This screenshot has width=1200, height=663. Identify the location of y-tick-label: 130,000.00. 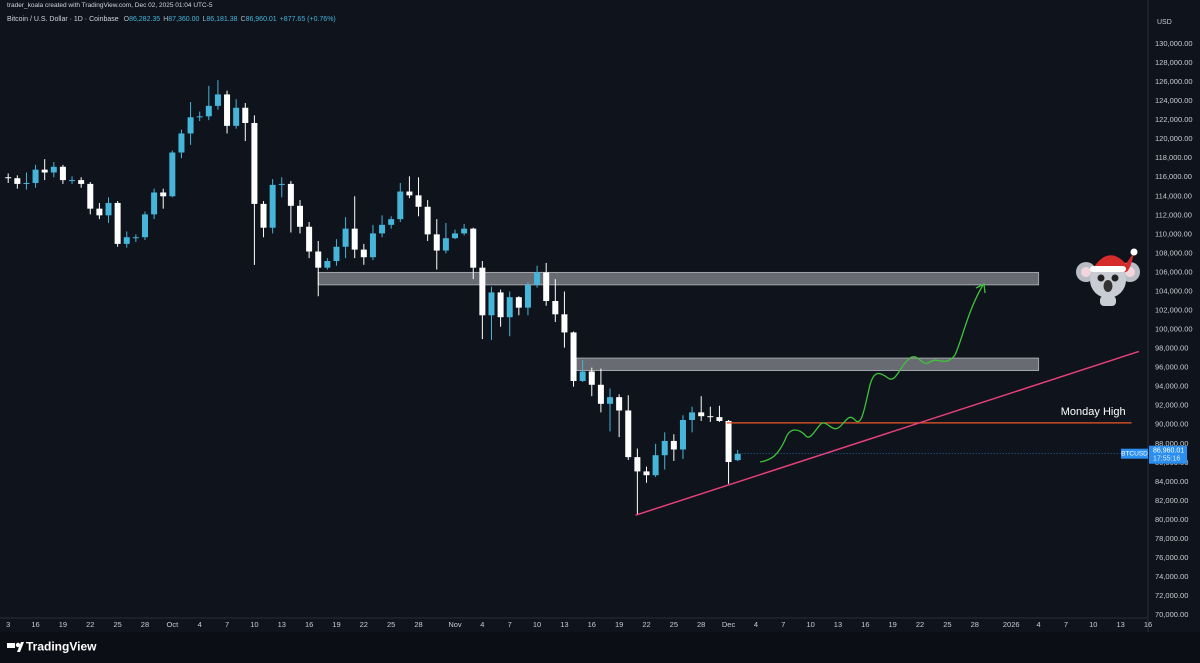
(1174, 43).